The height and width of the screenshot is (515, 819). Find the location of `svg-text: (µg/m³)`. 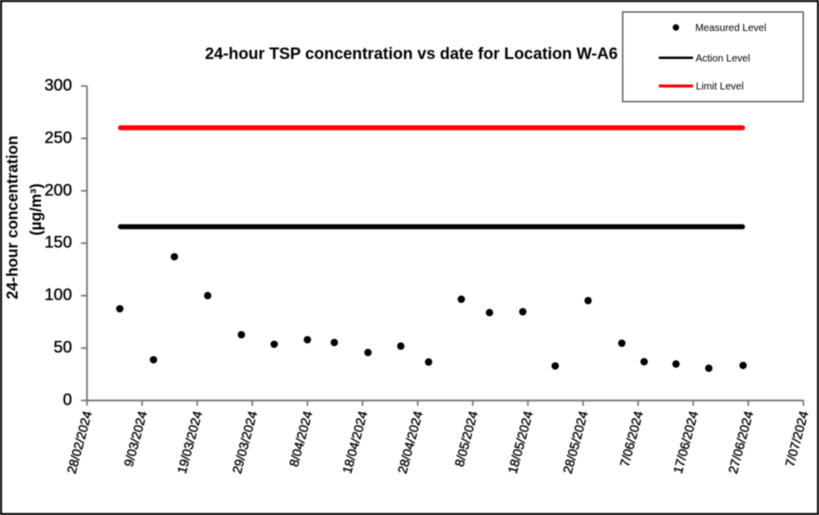

svg-text: (µg/m³) is located at coordinates (36, 210).